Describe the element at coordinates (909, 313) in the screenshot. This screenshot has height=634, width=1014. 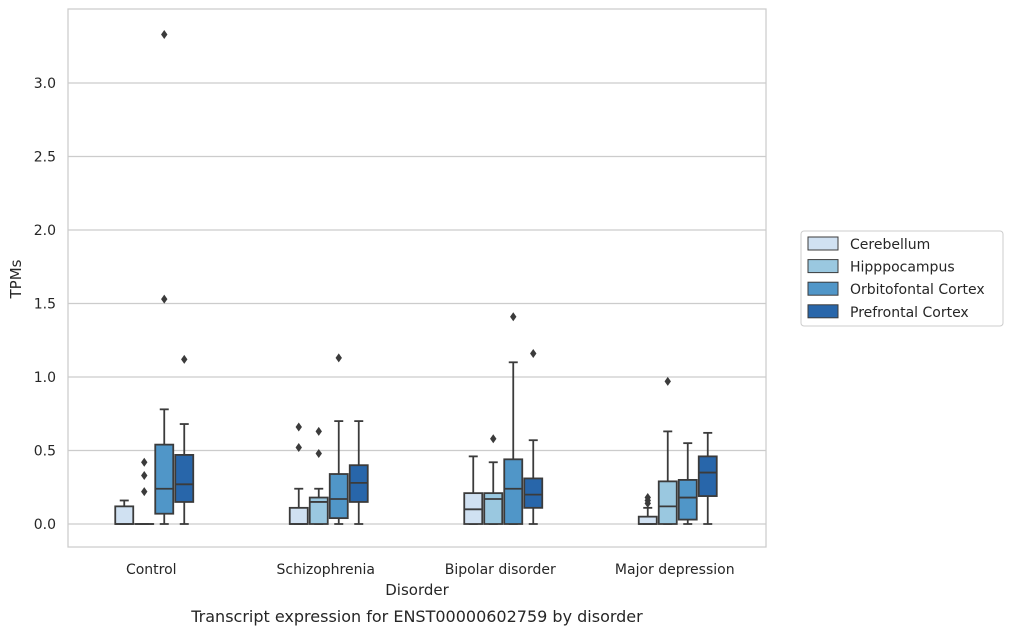
I see `legend-label: Prefrontal Cortex` at that location.